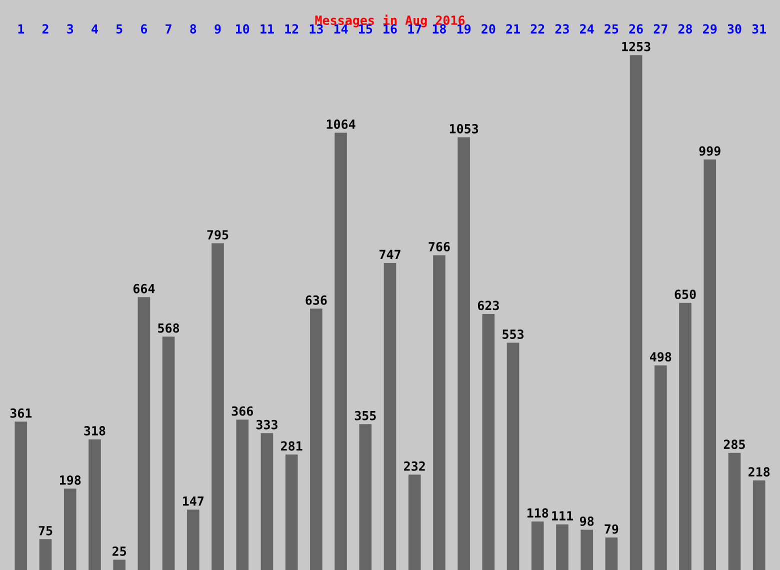 Image resolution: width=780 pixels, height=570 pixels. I want to click on x-tick-label: 5, so click(119, 29).